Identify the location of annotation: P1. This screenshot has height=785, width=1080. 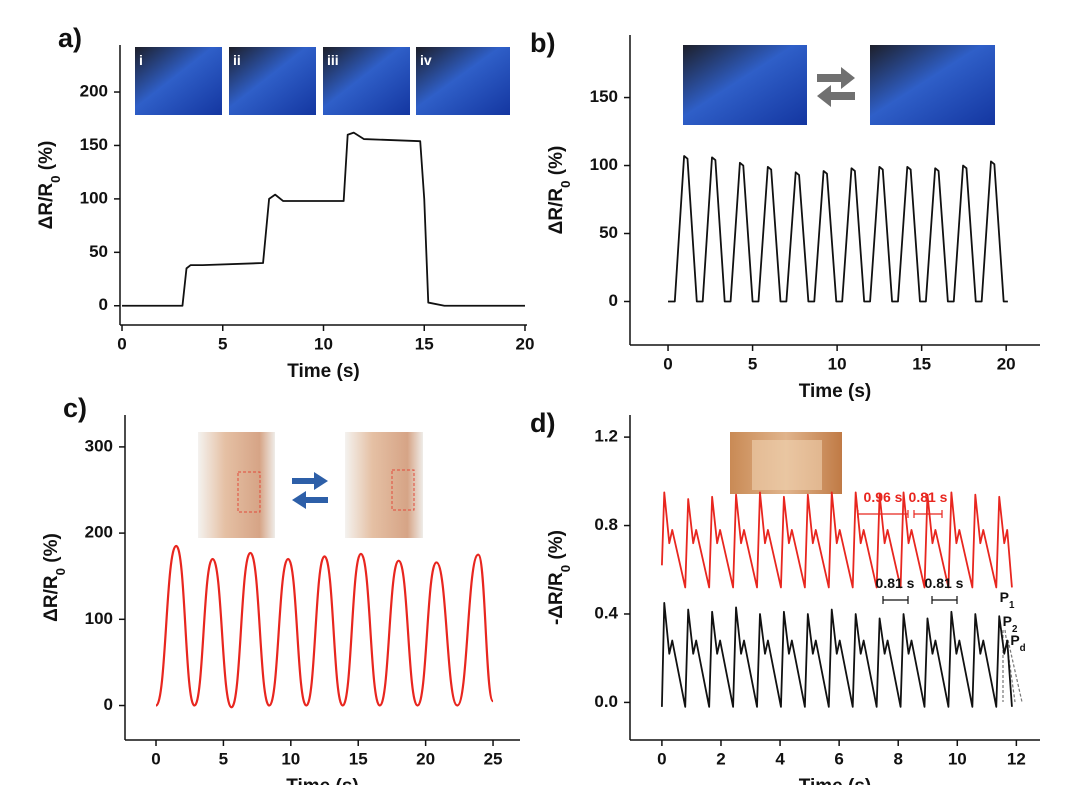
(1007, 600).